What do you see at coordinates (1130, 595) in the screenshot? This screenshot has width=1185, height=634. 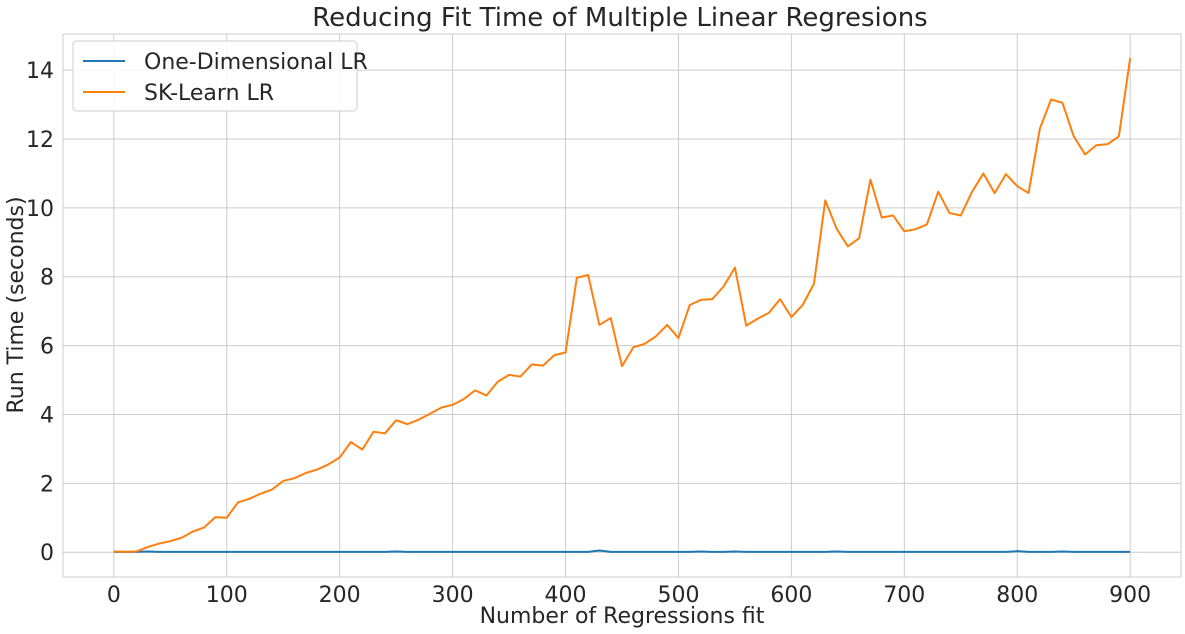 I see `x-tick-label: 900` at bounding box center [1130, 595].